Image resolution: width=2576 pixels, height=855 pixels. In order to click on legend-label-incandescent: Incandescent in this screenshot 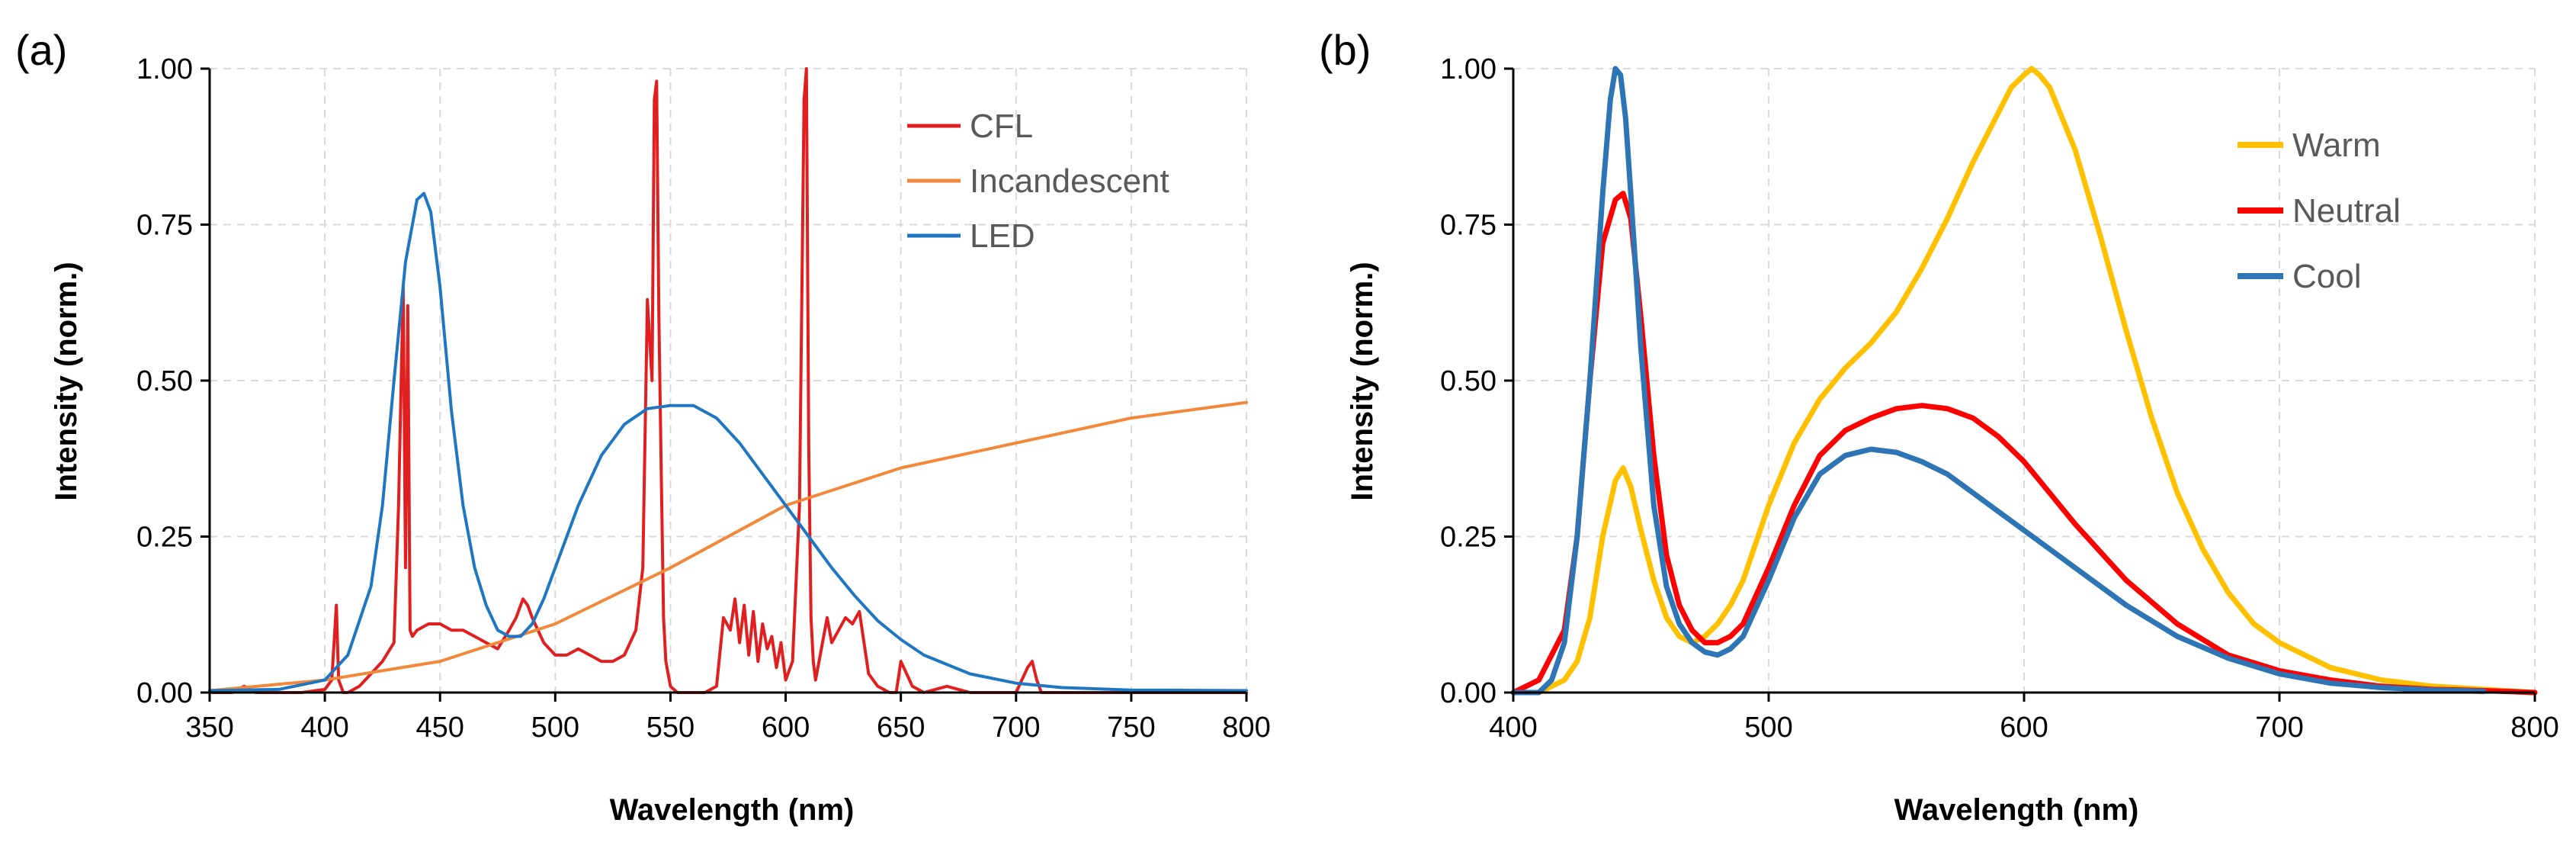, I will do `click(1069, 181)`.